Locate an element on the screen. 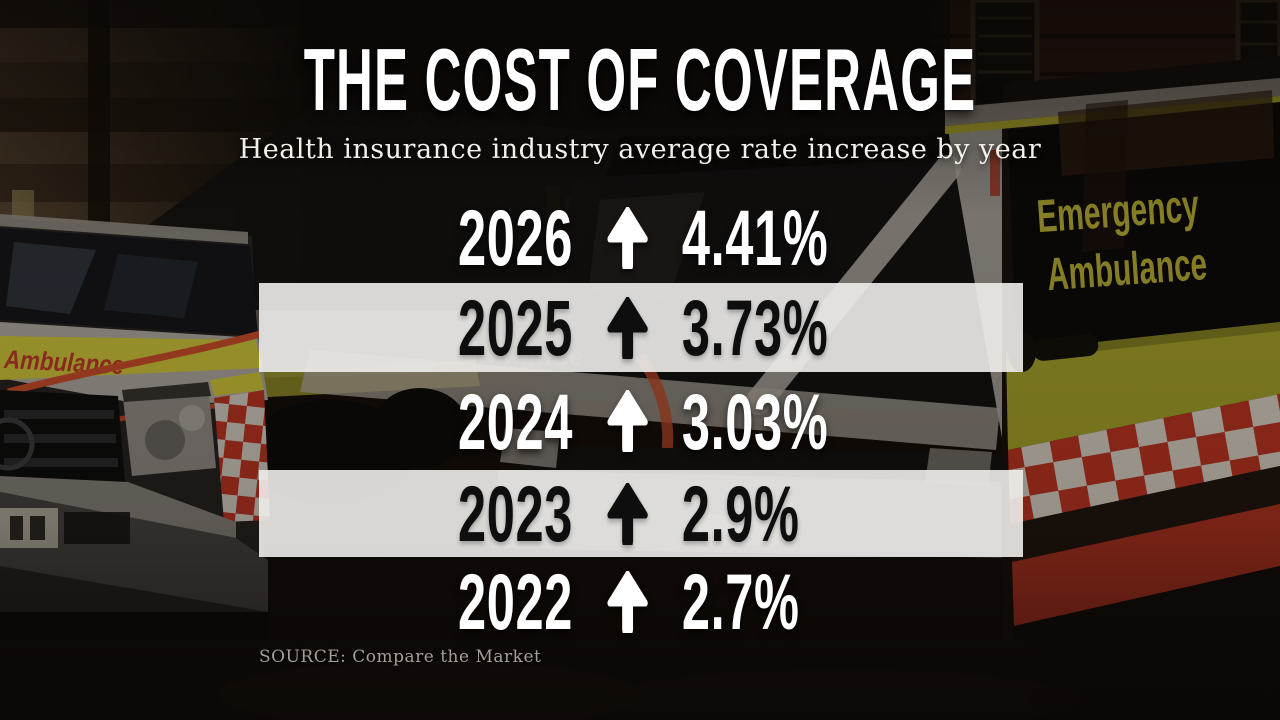 The height and width of the screenshot is (720, 1280). year-label: 2022 is located at coordinates (516, 601).